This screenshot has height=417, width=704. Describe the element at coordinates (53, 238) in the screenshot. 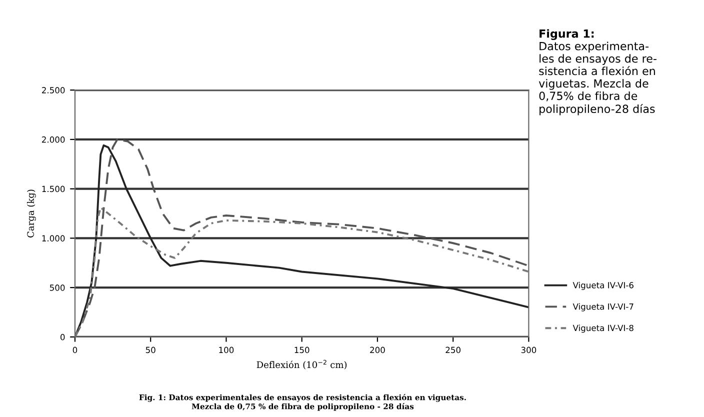

I see `y-tick-label: 1.000` at that location.